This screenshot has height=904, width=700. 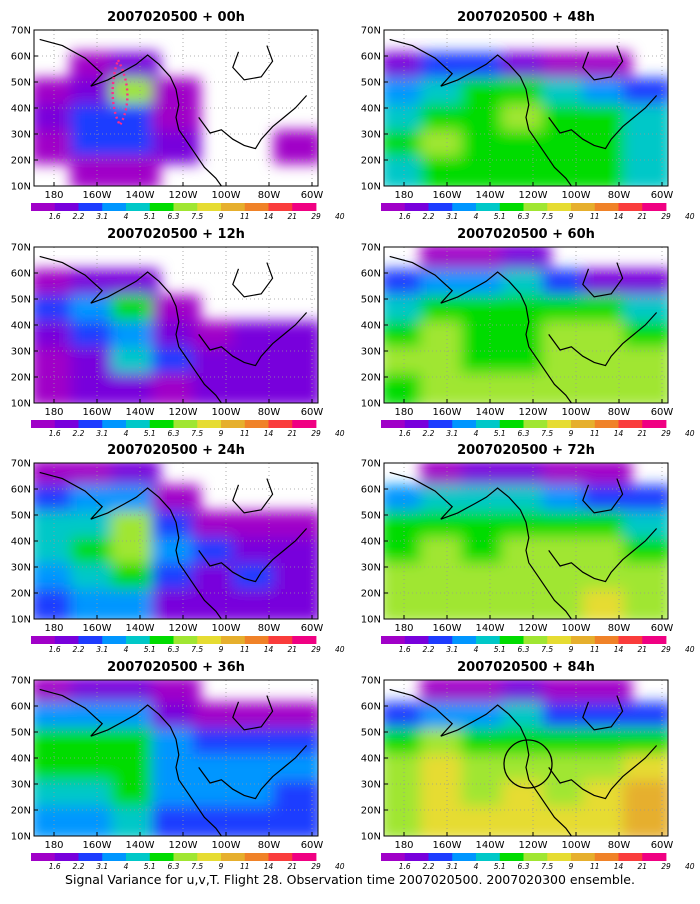 What do you see at coordinates (500, 649) in the screenshot?
I see `colorbar-label: 5.1` at bounding box center [500, 649].